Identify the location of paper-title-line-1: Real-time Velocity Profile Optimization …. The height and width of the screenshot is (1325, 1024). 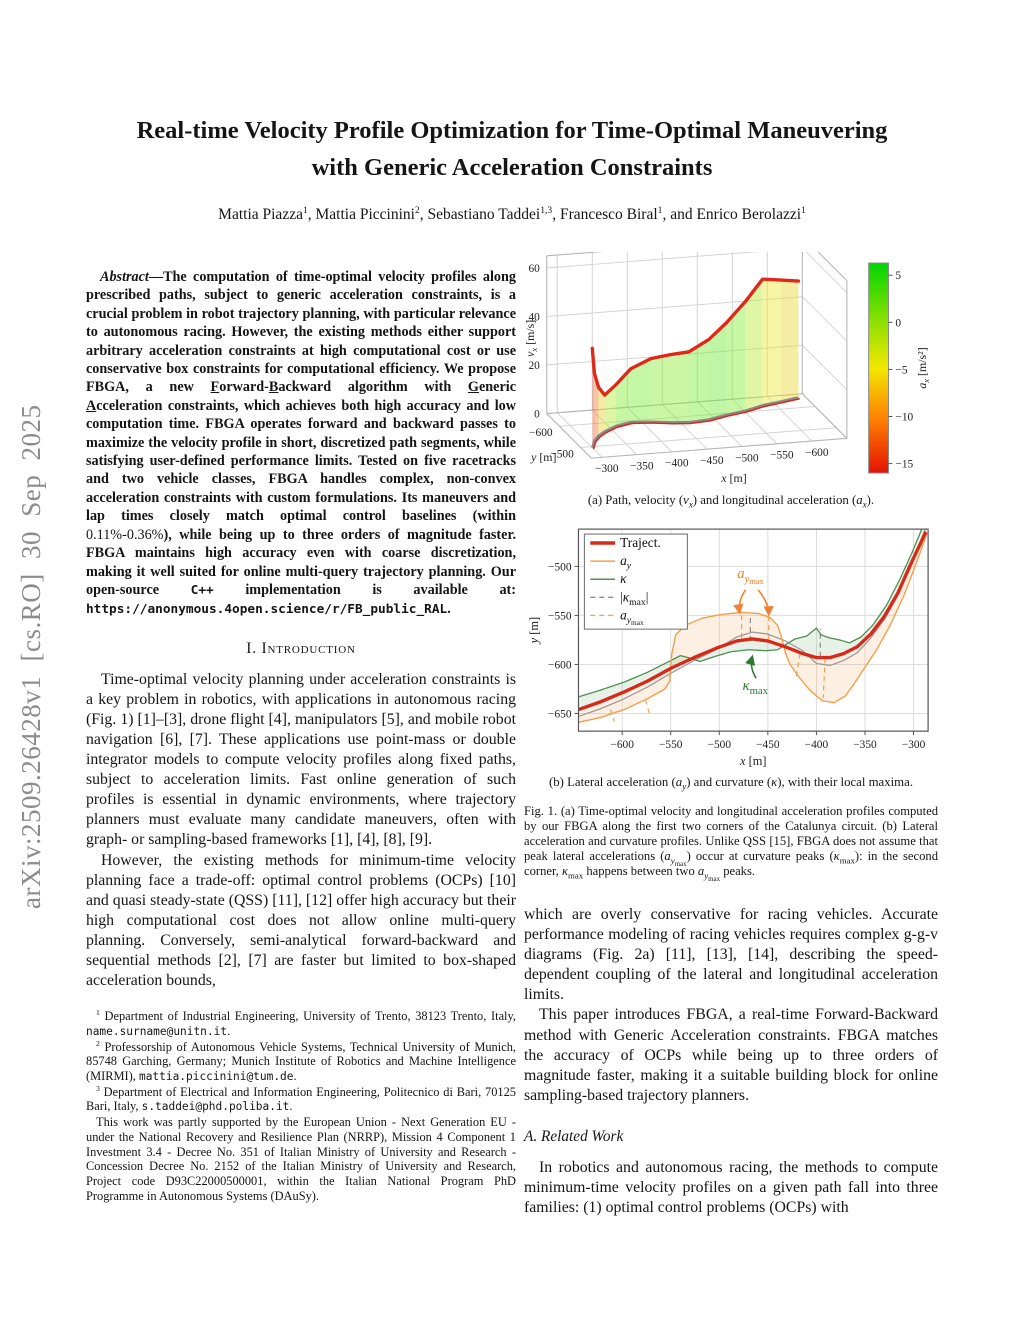
(512, 130).